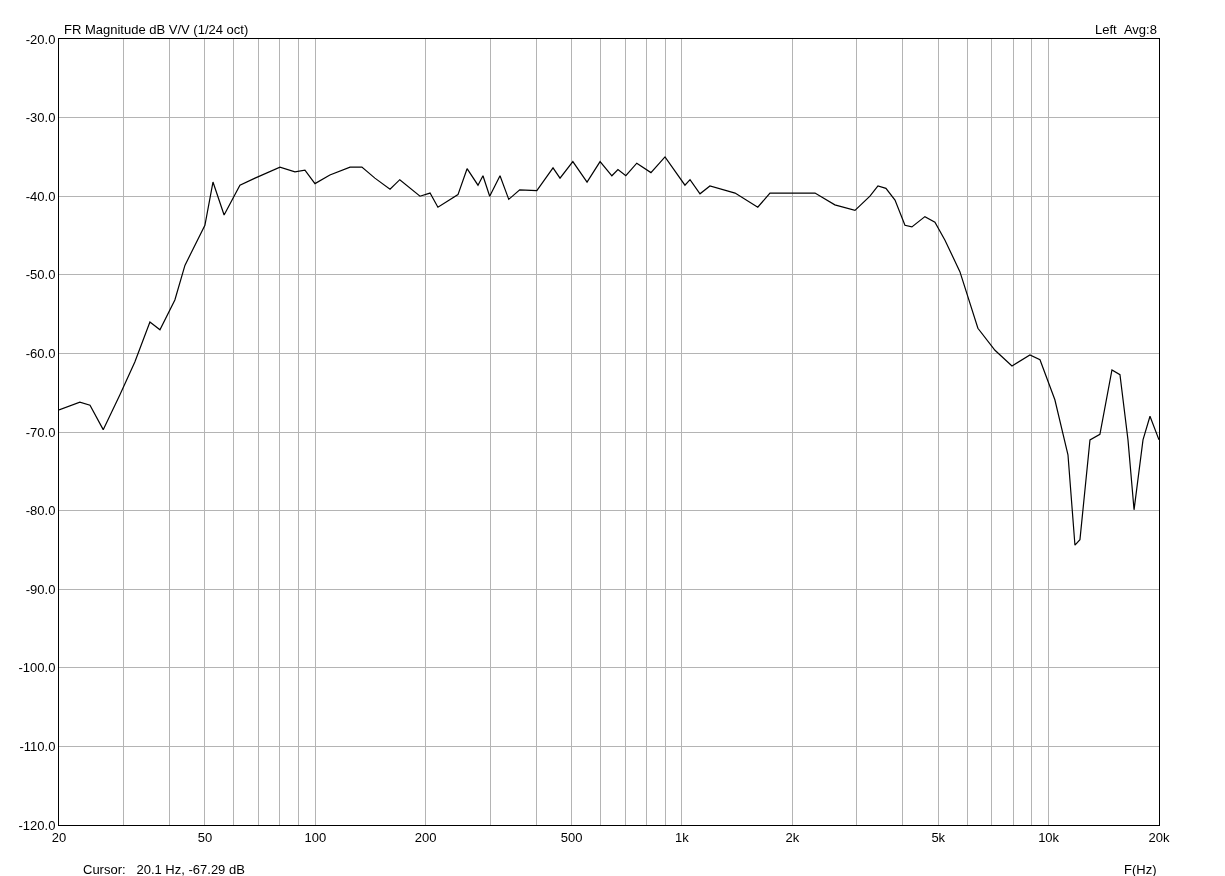  Describe the element at coordinates (40, 589) in the screenshot. I see `y-tick-label: -90.0` at that location.